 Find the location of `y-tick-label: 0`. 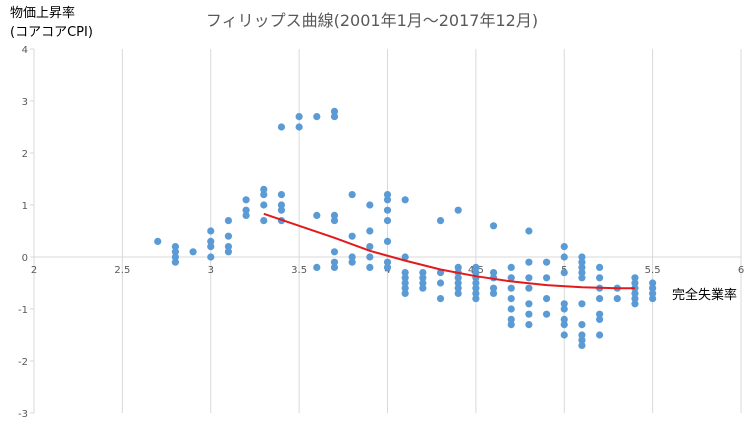

y-tick-label: 0 is located at coordinates (25, 258).